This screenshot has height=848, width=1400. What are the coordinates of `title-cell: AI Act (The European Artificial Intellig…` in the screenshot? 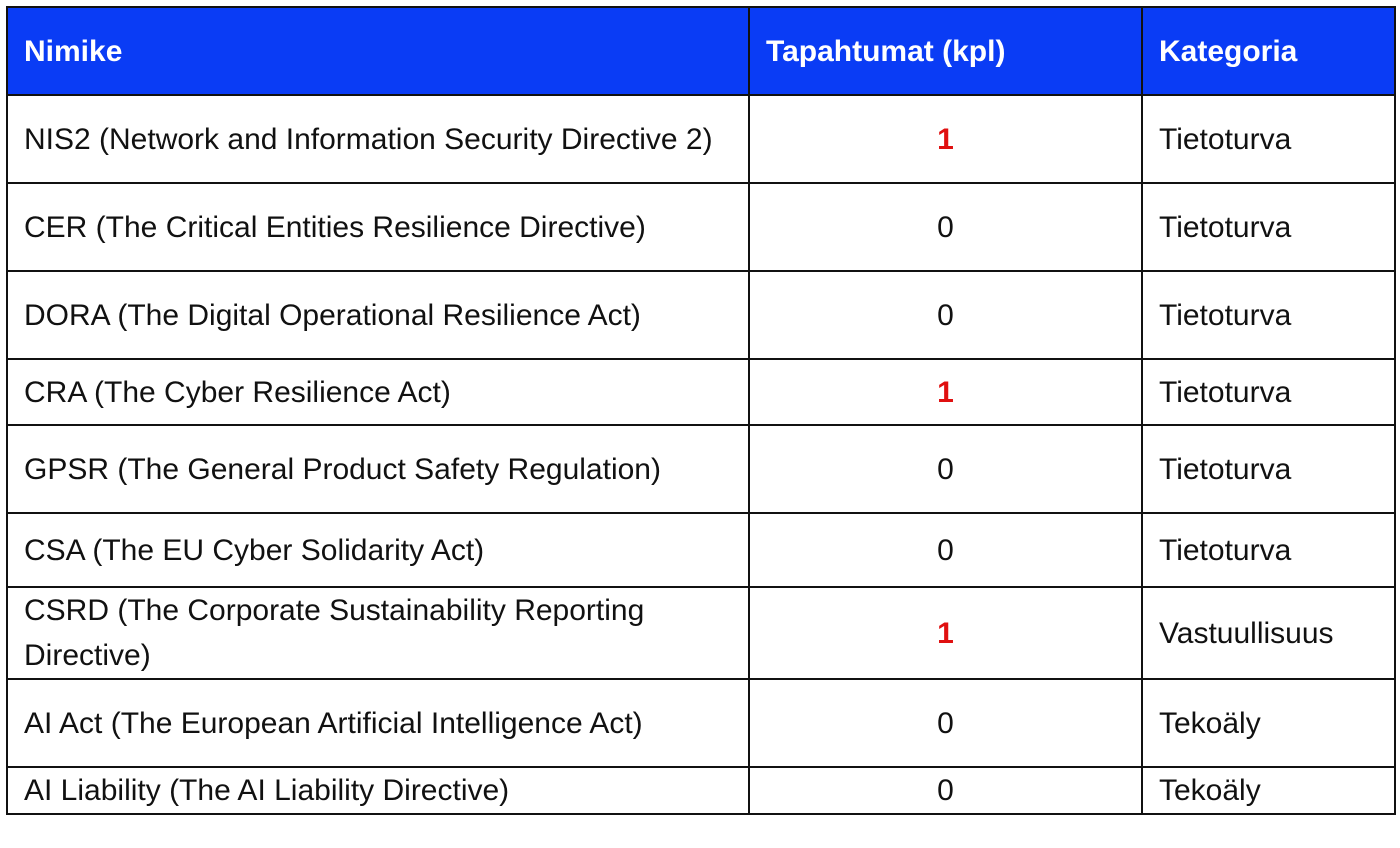 It's located at (378, 723).